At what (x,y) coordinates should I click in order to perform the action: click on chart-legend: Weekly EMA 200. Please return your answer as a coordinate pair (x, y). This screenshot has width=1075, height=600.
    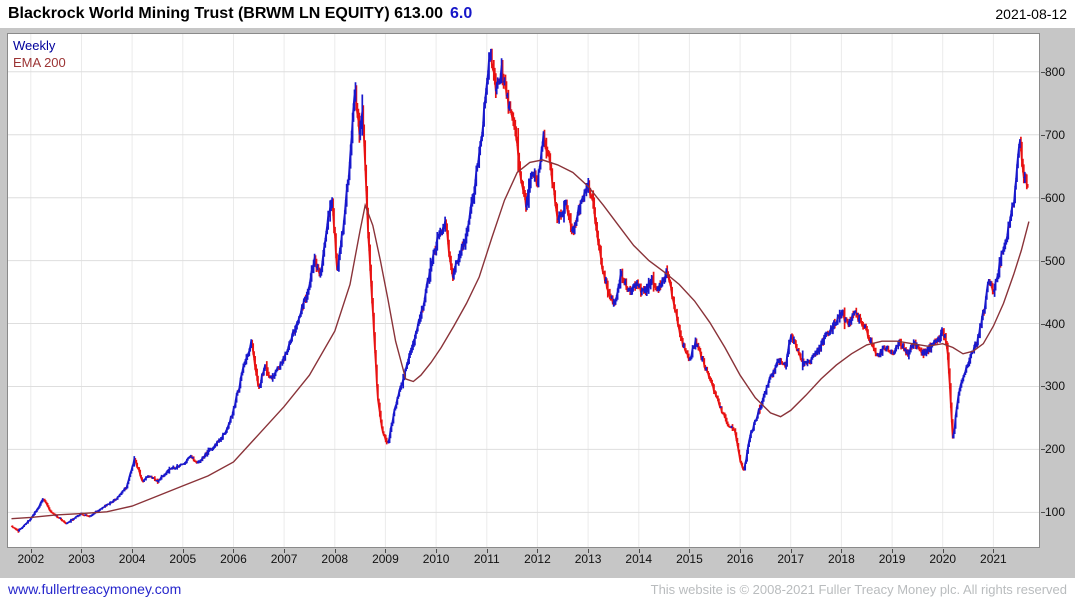
    Looking at the image, I should click on (39, 54).